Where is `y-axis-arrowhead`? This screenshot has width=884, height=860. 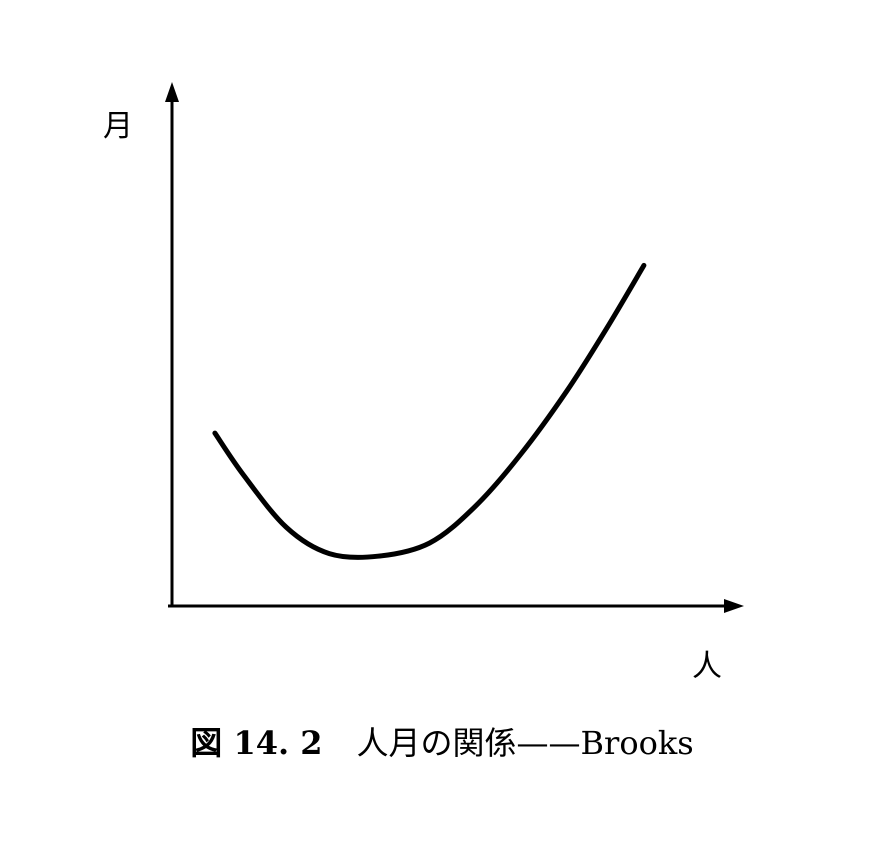 y-axis-arrowhead is located at coordinates (172, 92).